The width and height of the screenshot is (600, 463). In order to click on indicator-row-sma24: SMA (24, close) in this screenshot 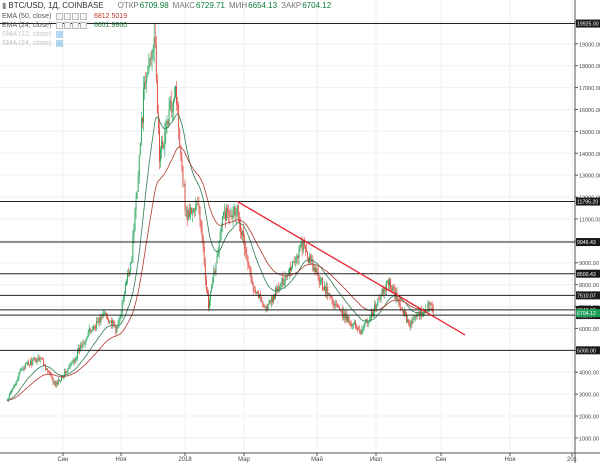, I will do `click(33, 43)`.